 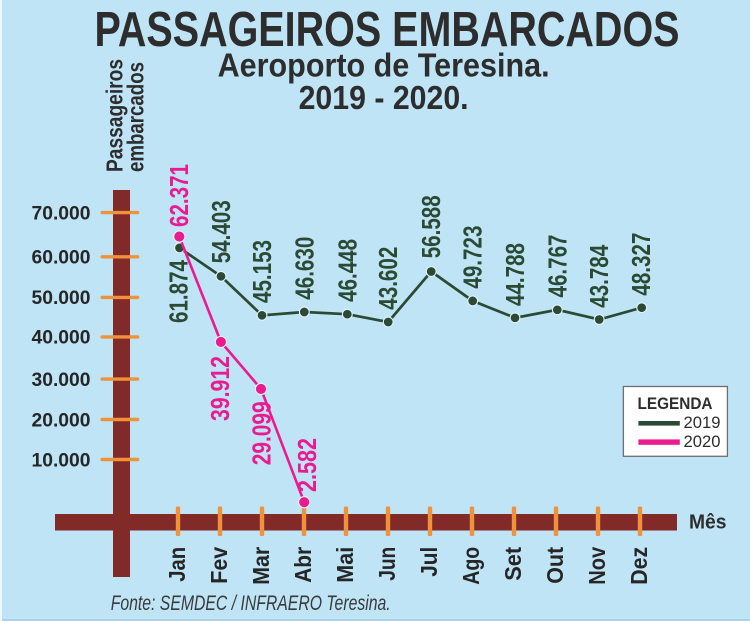 I want to click on svg-text: 2019, so click(x=702, y=423).